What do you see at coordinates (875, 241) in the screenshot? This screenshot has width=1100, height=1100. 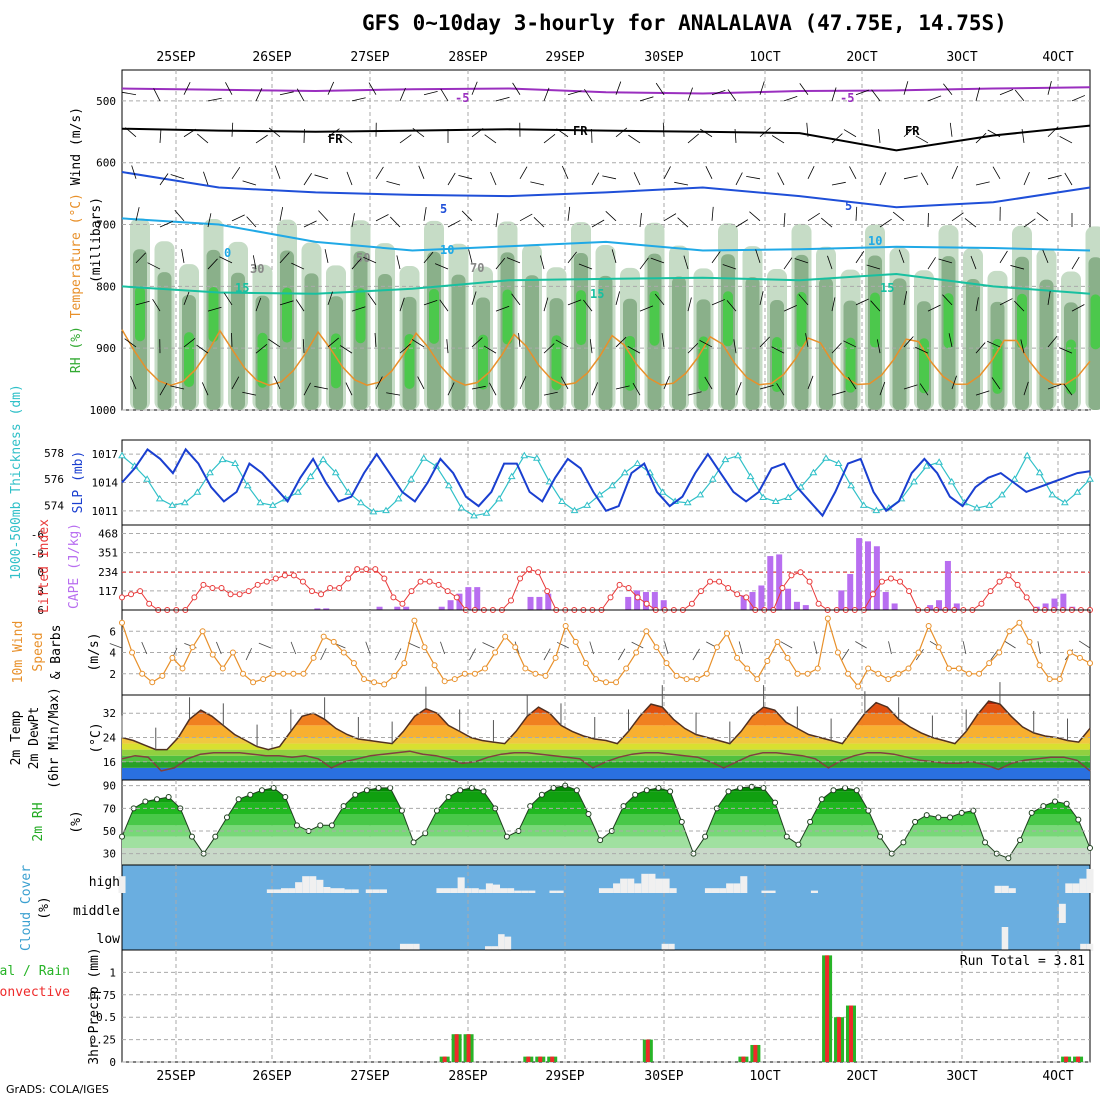 I see `contour-label: 10` at bounding box center [875, 241].